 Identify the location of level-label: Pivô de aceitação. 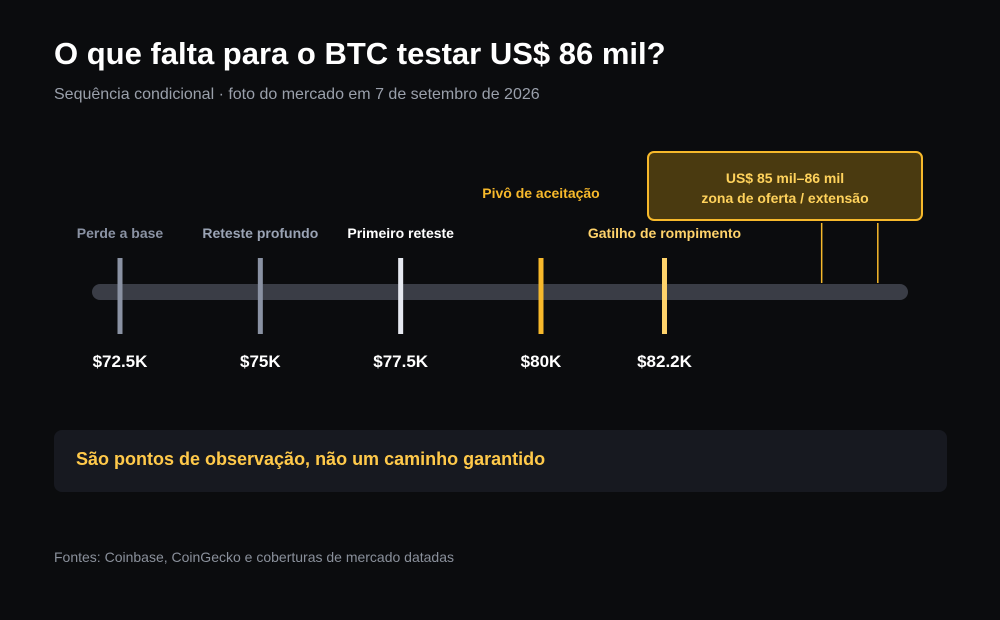
(541, 193).